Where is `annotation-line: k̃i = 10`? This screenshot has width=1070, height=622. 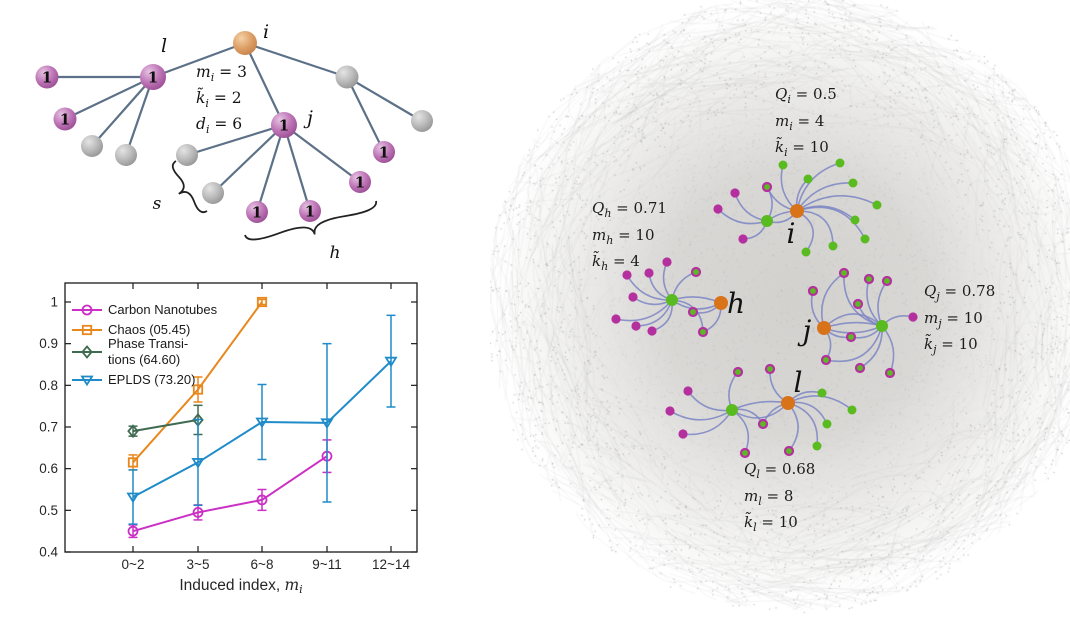 annotation-line: k̃i = 10 is located at coordinates (802, 148).